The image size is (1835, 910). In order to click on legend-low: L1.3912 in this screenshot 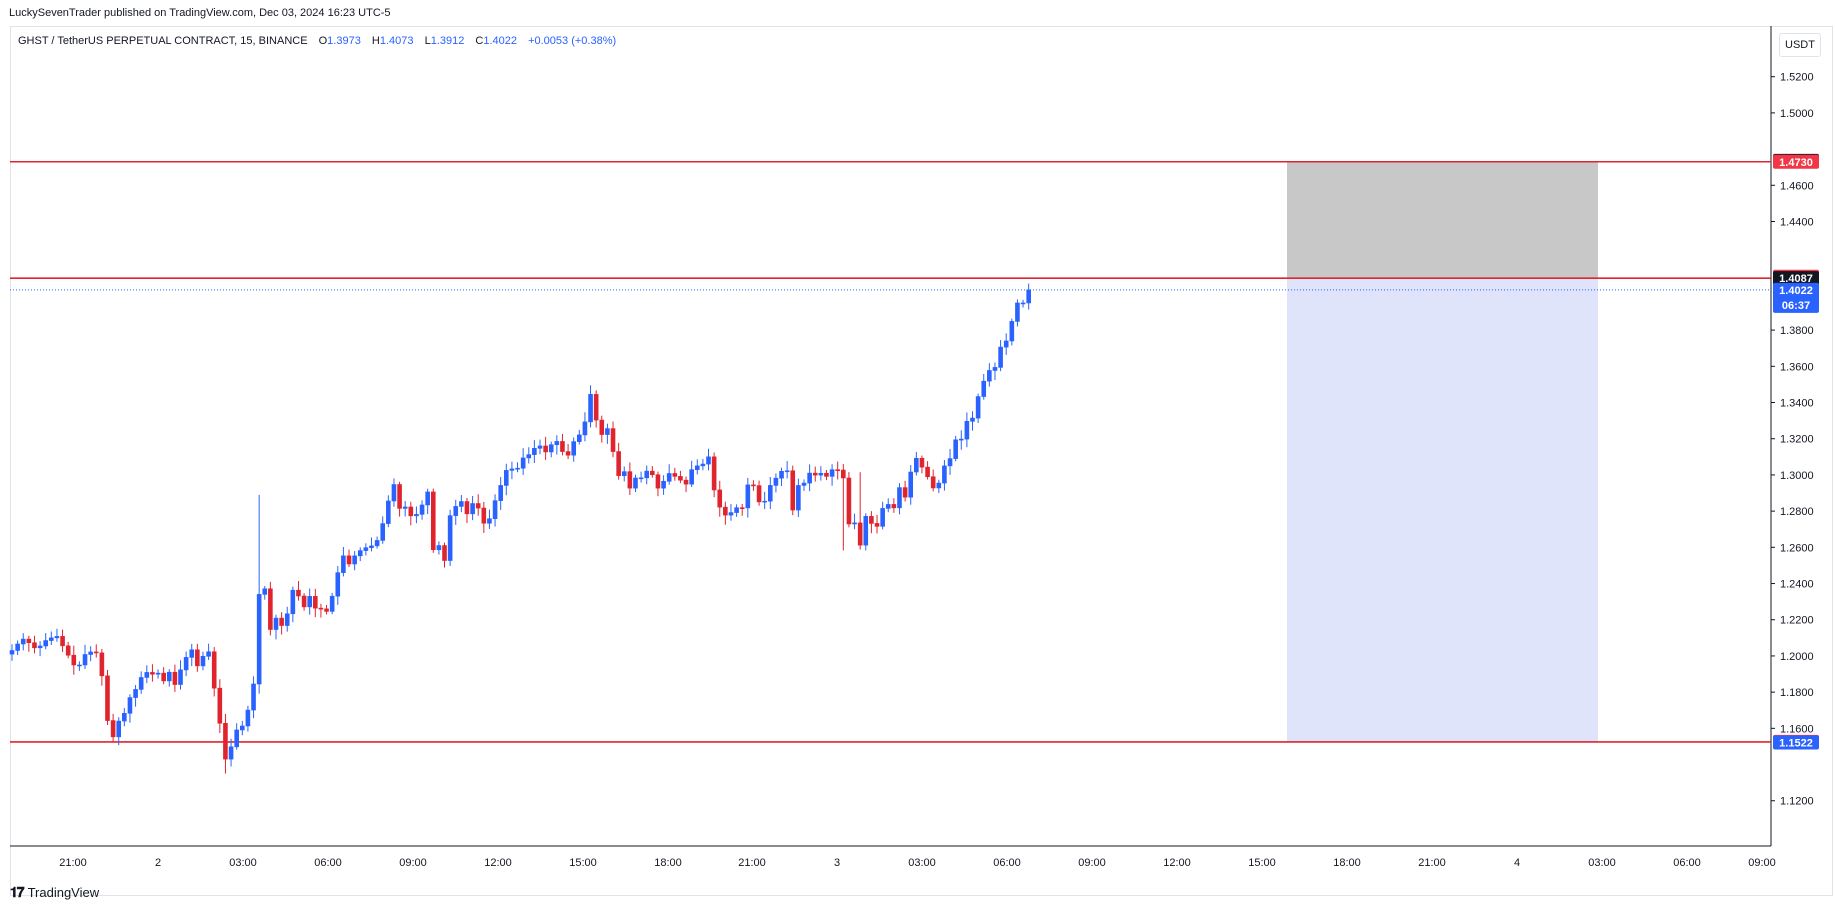, I will do `click(444, 41)`.